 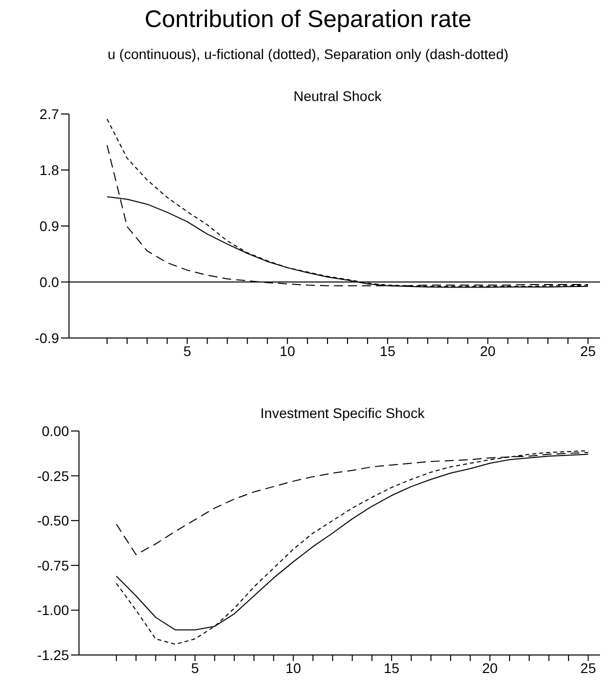 What do you see at coordinates (53, 476) in the screenshot?
I see `y-tick-label: -0.25` at bounding box center [53, 476].